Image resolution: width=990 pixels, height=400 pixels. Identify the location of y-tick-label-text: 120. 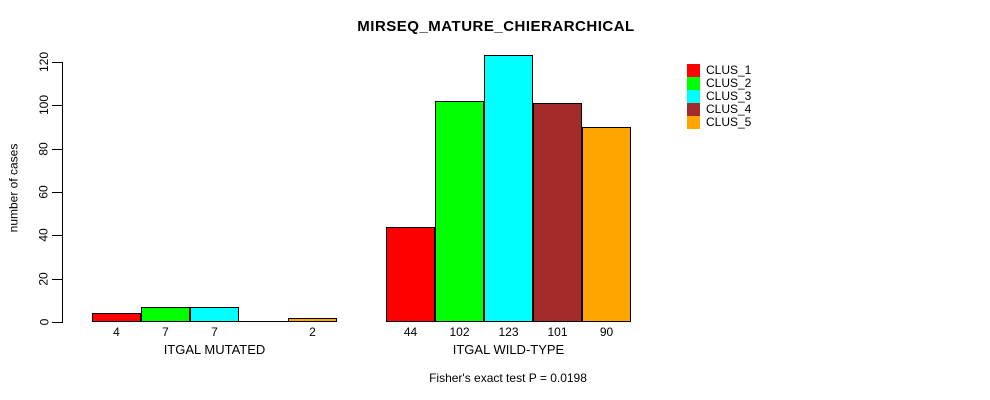
(44, 62).